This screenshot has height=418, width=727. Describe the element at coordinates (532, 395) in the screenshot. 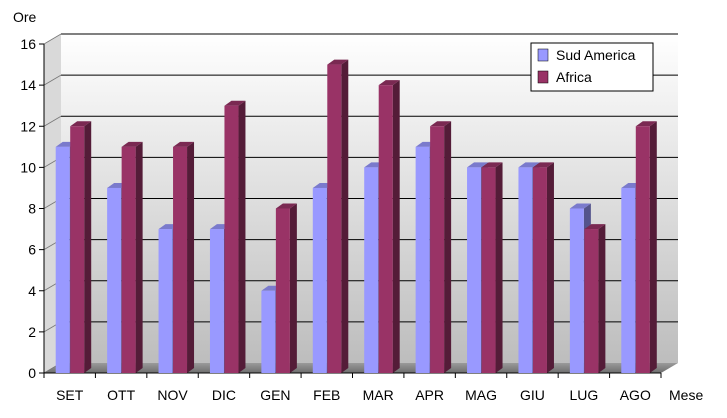

I see `x-tick-label: GIU` at that location.